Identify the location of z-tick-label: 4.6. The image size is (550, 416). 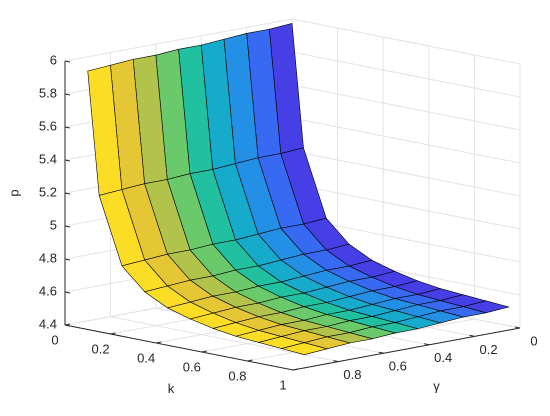
(48, 290).